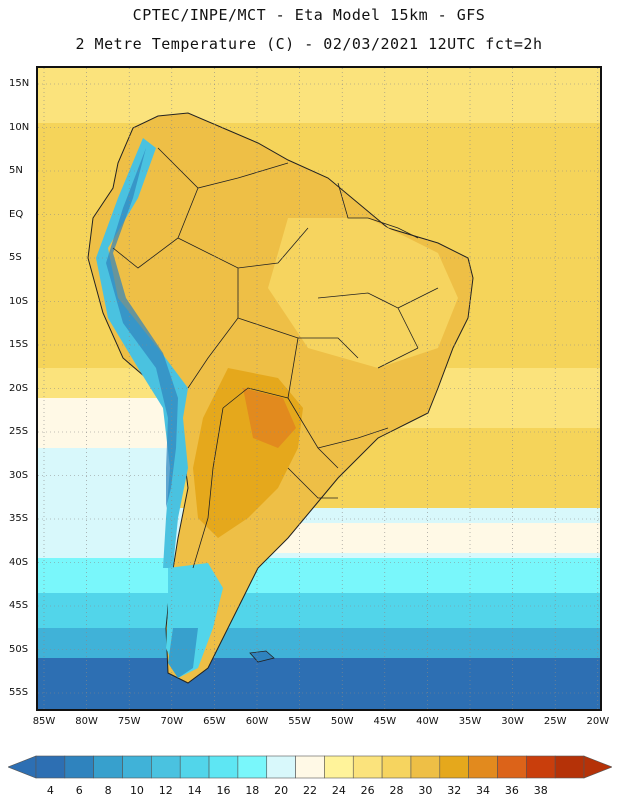 The height and width of the screenshot is (800, 618). I want to click on andes-coldest-strip, so click(142, 328).